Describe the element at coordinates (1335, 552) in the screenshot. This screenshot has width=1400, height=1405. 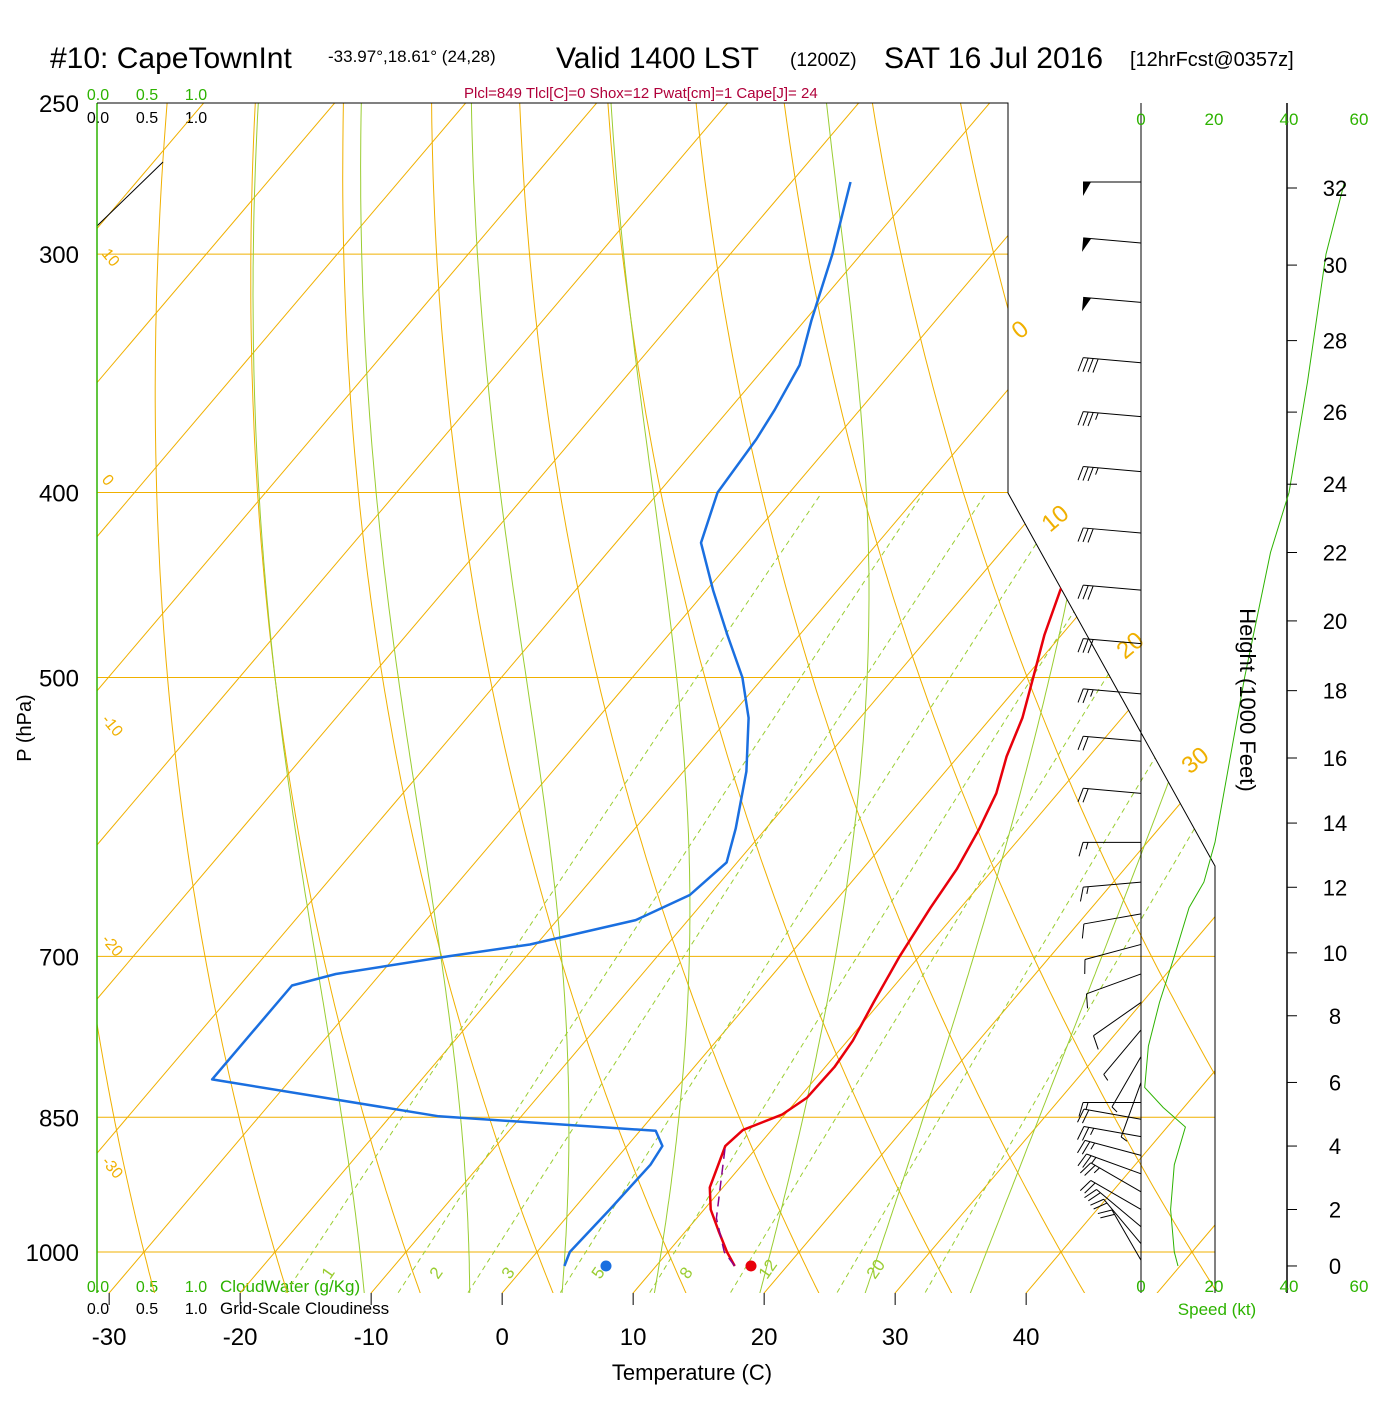
I see `height-tick-label: 22` at that location.